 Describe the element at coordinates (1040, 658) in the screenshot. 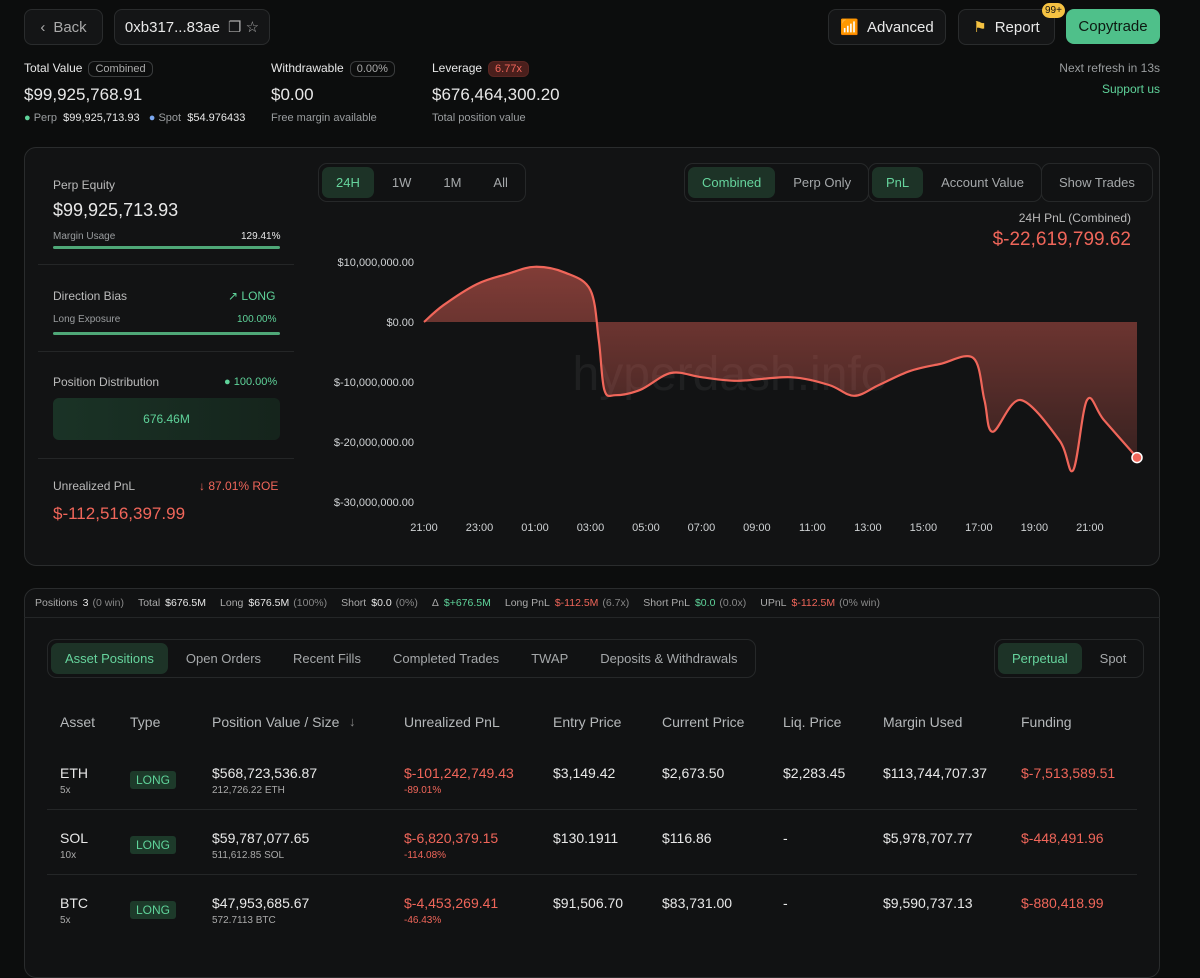

I see `tab: Perpetual` at that location.